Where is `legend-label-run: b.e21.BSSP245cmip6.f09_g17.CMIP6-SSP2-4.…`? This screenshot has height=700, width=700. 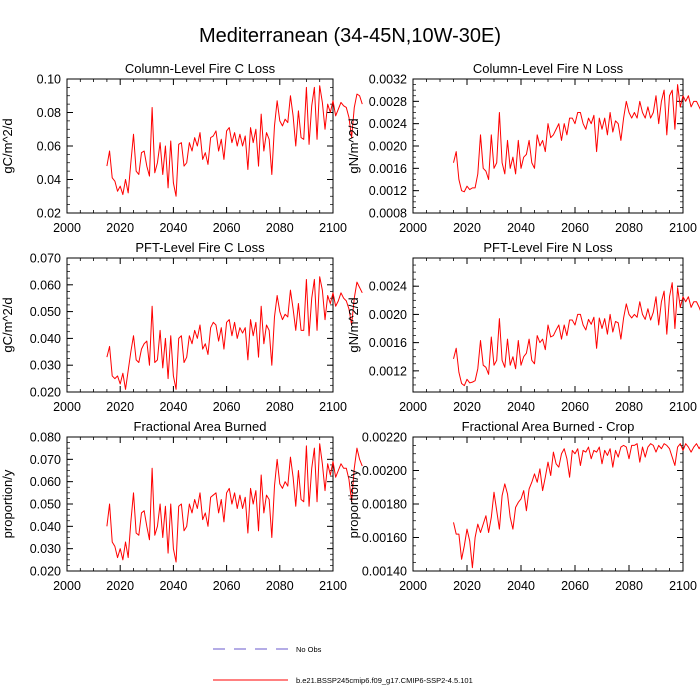
legend-label-run: b.e21.BSSP245cmip6.f09_g17.CMIP6-SSP2-4.… is located at coordinates (384, 680).